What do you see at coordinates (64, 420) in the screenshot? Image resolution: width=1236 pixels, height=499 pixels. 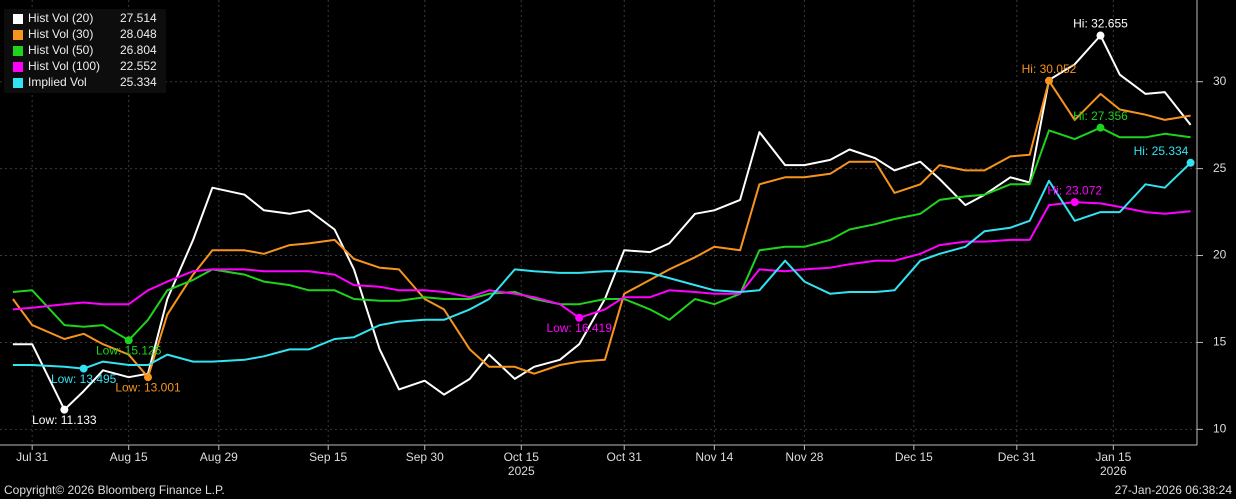 I see `low-label: Low: 11.133` at bounding box center [64, 420].